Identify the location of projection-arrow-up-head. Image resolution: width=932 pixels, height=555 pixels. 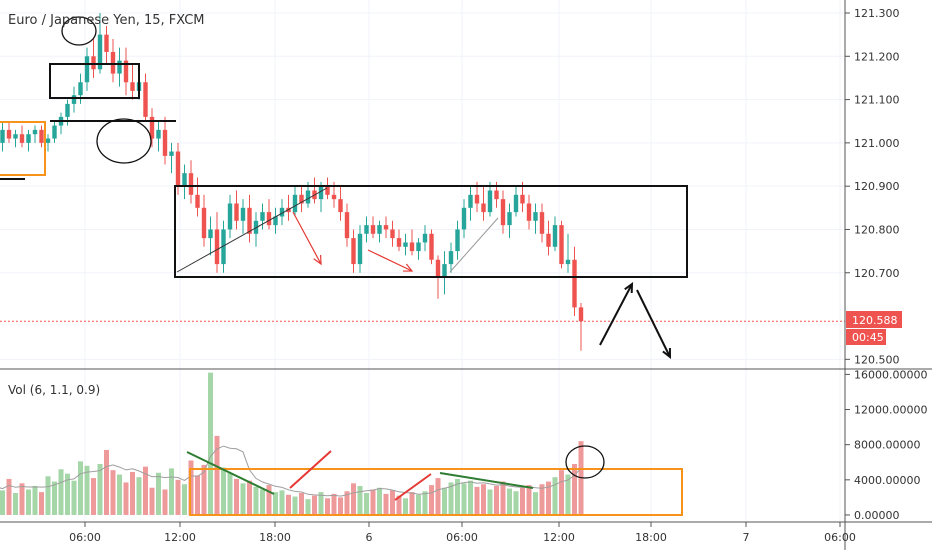
(629, 287).